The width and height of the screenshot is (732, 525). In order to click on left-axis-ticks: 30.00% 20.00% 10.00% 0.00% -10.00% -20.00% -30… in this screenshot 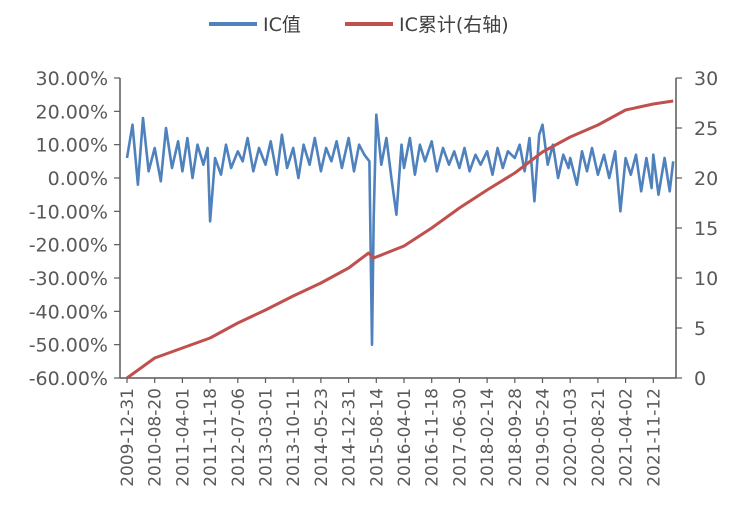, I will do `click(74, 229)`.